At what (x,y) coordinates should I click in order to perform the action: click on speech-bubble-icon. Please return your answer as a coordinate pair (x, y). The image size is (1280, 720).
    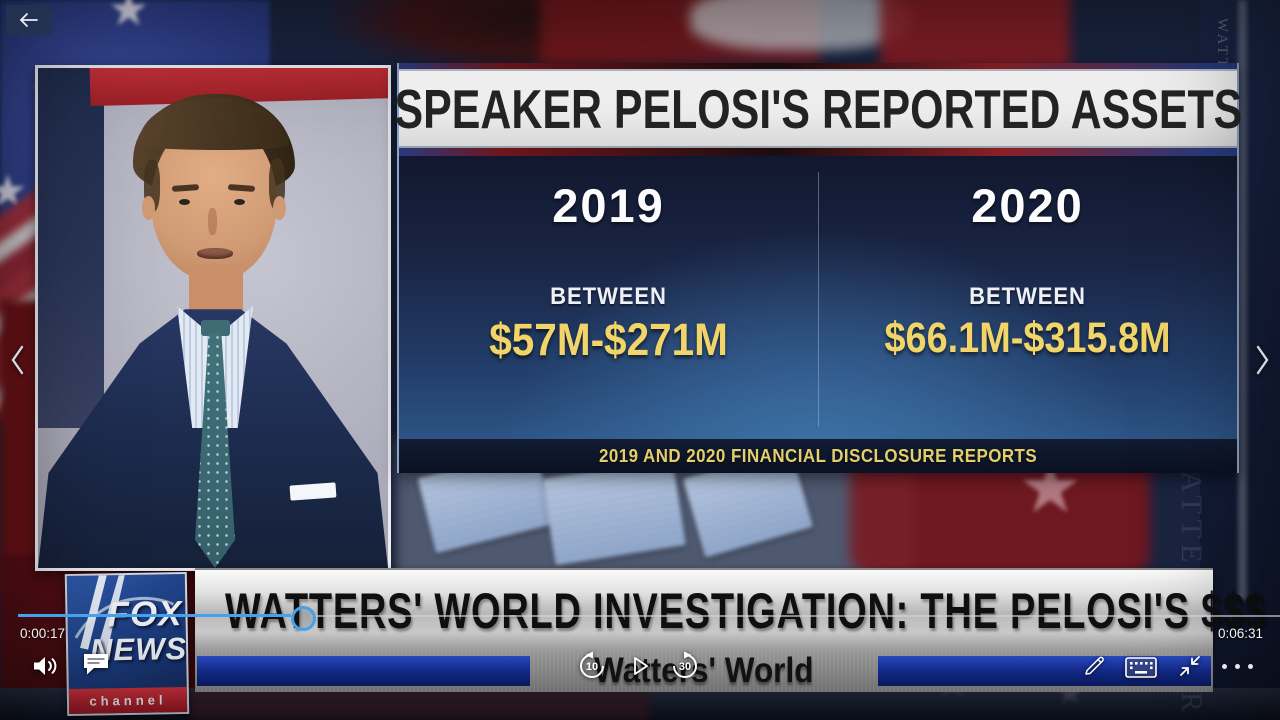
    Looking at the image, I should click on (96, 664).